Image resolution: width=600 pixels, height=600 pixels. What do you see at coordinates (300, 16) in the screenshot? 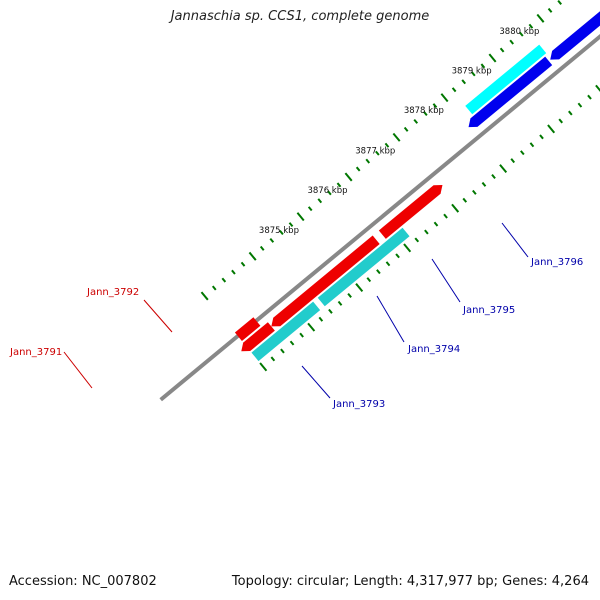
I see `map-title: Jannaschia sp. CCS1, complete genome` at bounding box center [300, 16].